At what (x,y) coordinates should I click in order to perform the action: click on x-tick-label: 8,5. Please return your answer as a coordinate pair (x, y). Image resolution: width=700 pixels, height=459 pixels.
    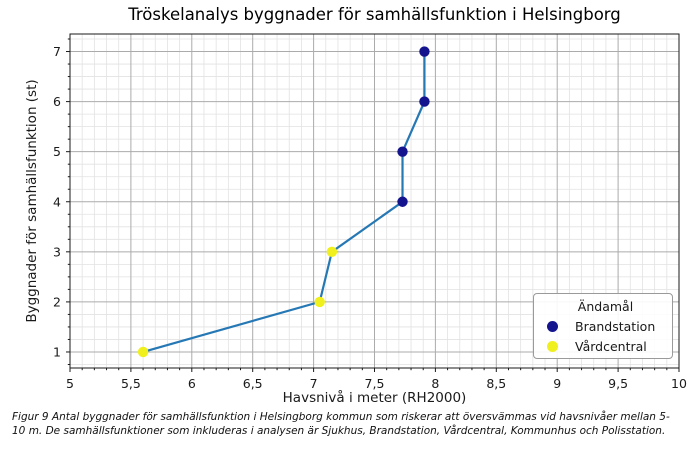
    Looking at the image, I should click on (496, 383).